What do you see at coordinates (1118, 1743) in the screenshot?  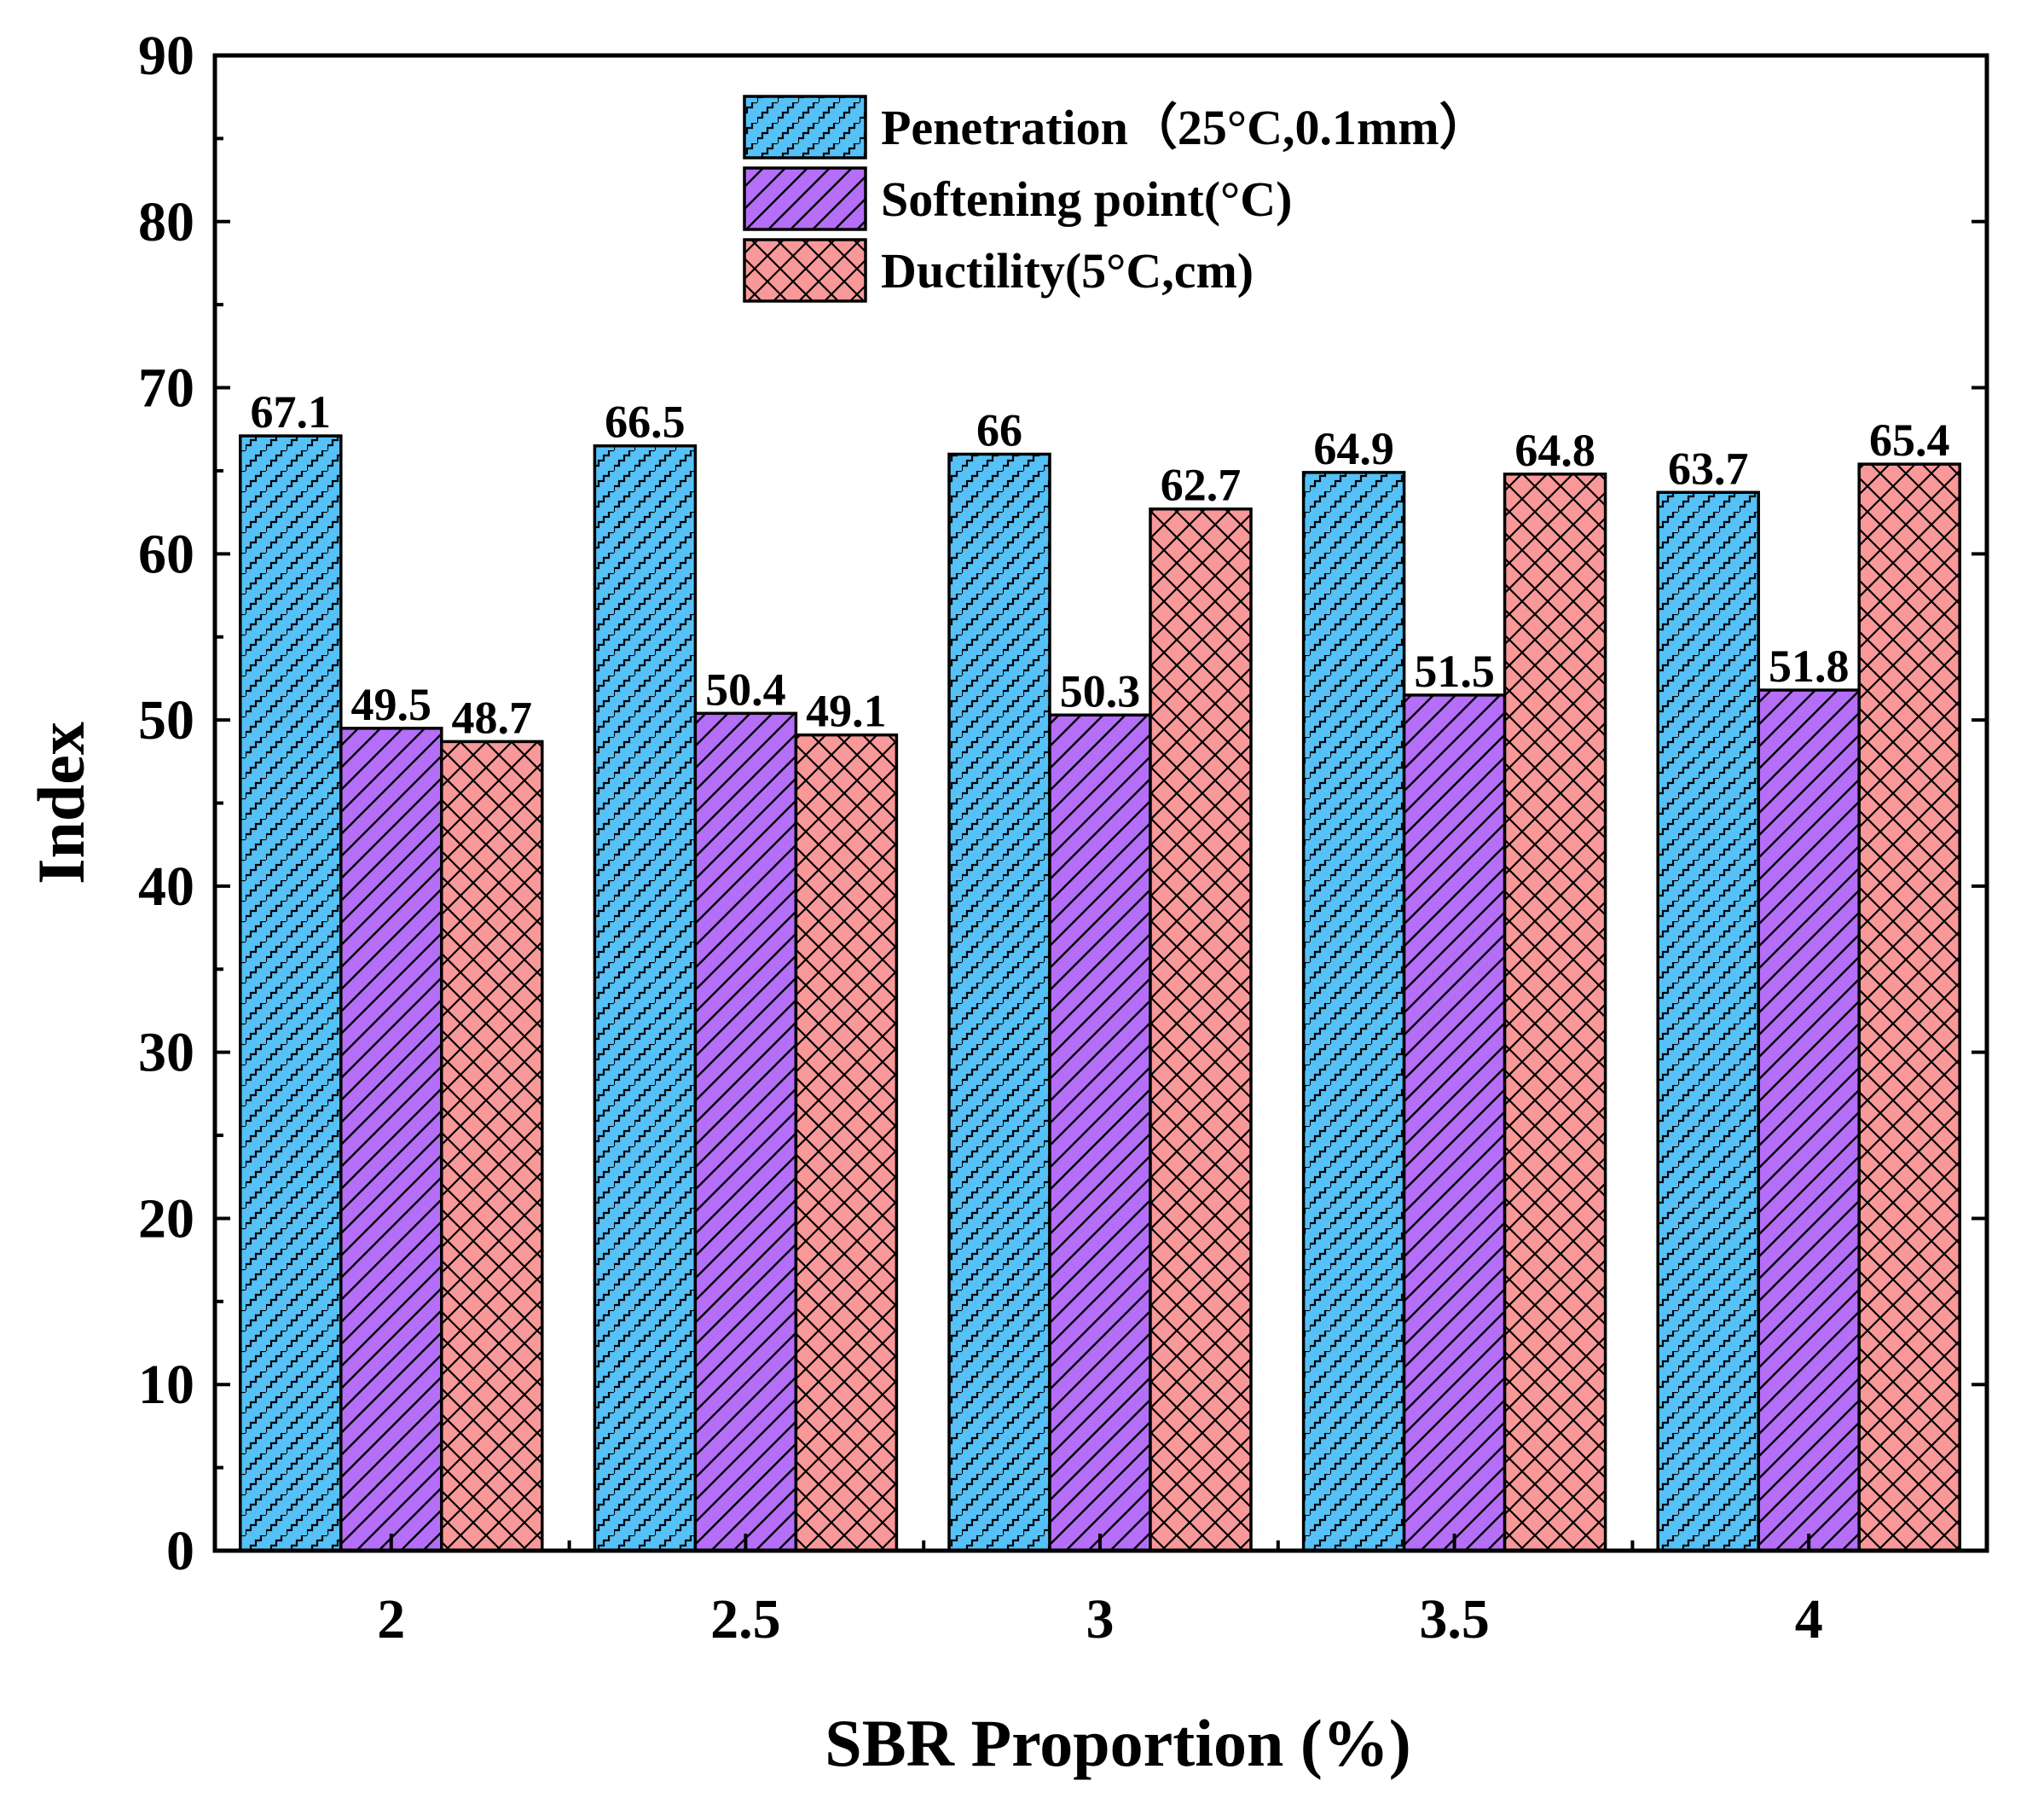 I see `x-axis-title: SBR Proportion (%)` at bounding box center [1118, 1743].